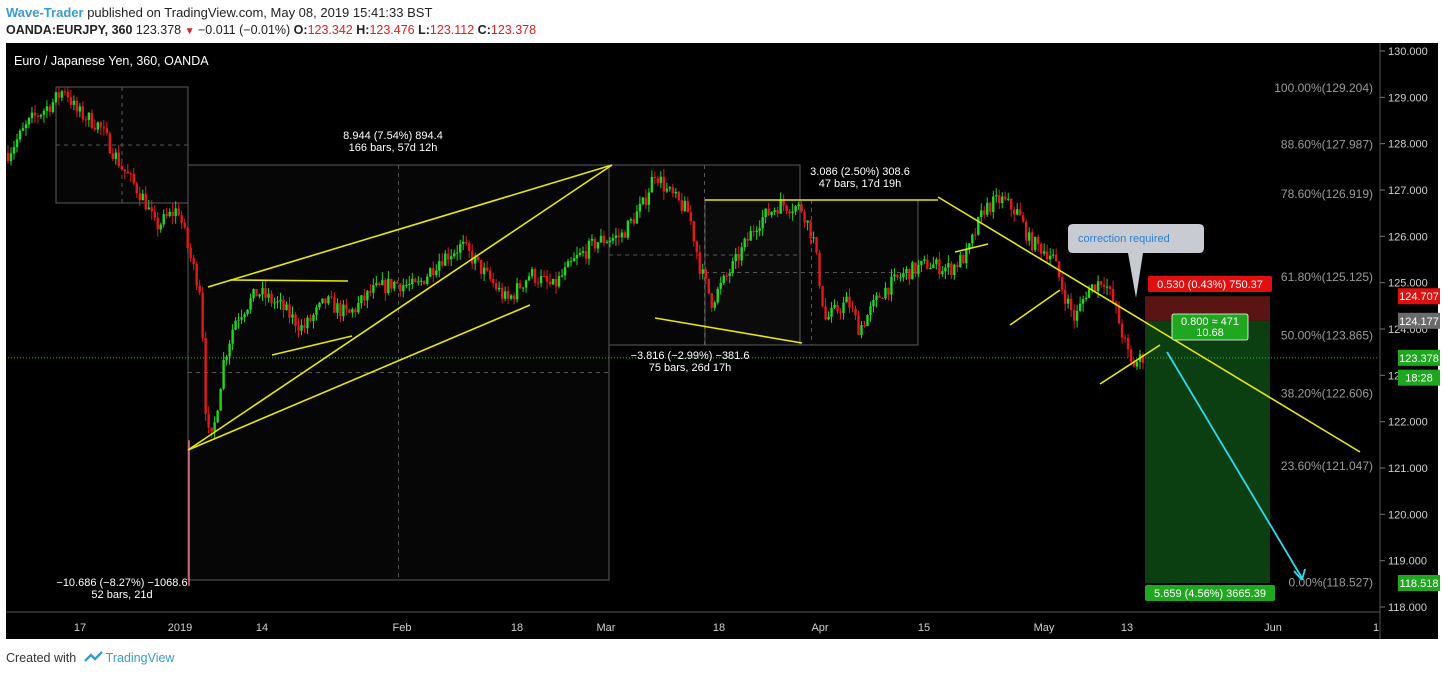 This screenshot has width=1444, height=676. What do you see at coordinates (1207, 451) in the screenshot?
I see `target-zone` at bounding box center [1207, 451].